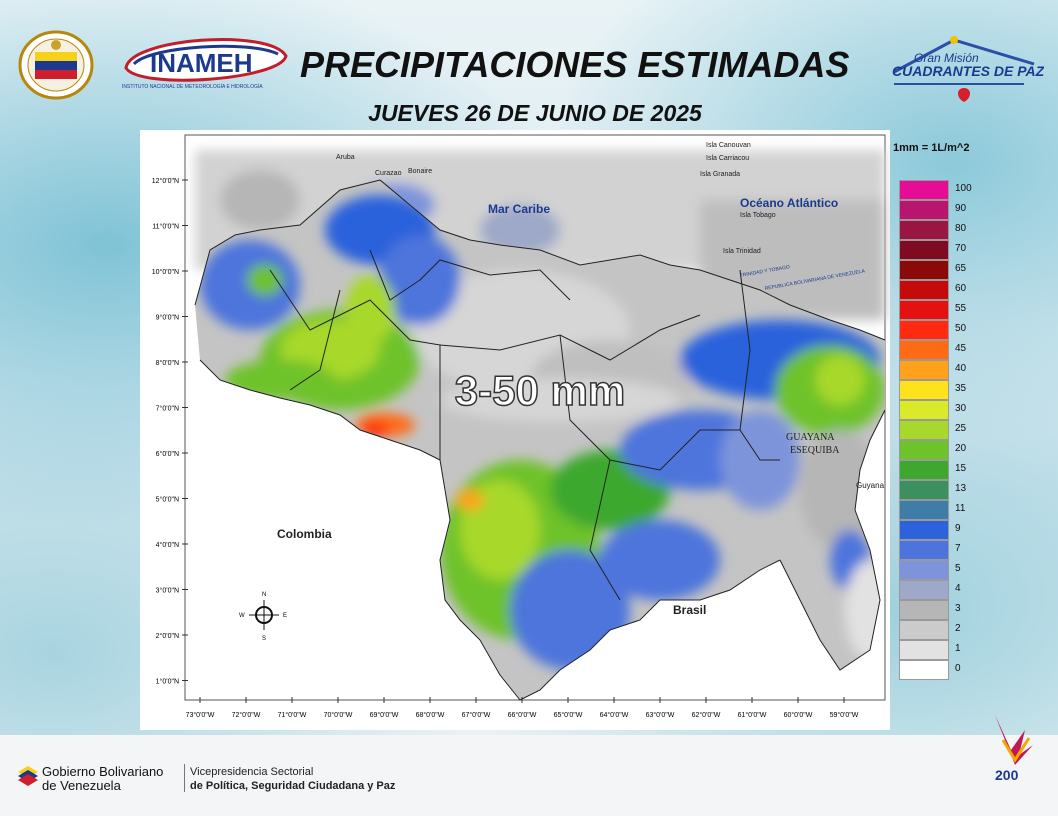 The height and width of the screenshot is (816, 1058). I want to click on legend-label: 13, so click(961, 488).